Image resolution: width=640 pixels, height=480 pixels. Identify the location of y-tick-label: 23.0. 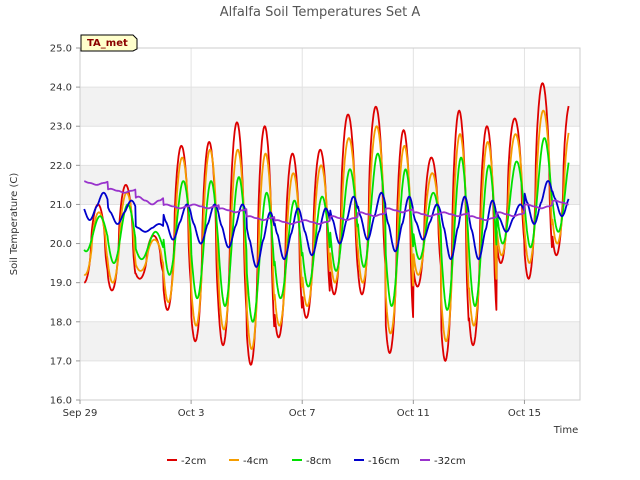
(61, 127).